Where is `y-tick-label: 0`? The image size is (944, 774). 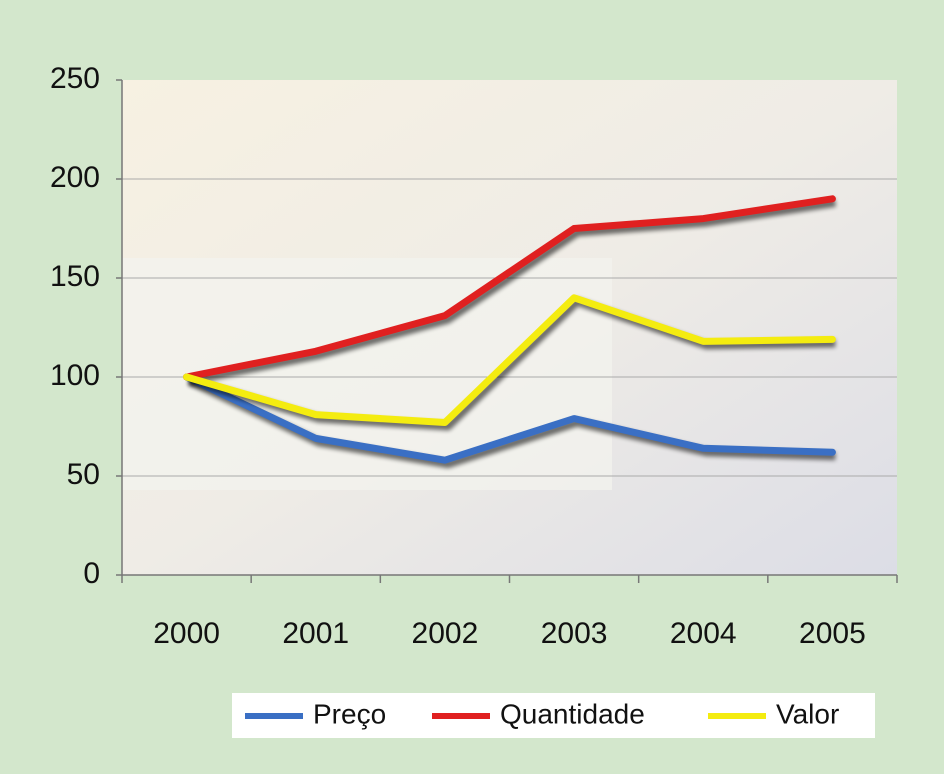 y-tick-label: 0 is located at coordinates (91, 573).